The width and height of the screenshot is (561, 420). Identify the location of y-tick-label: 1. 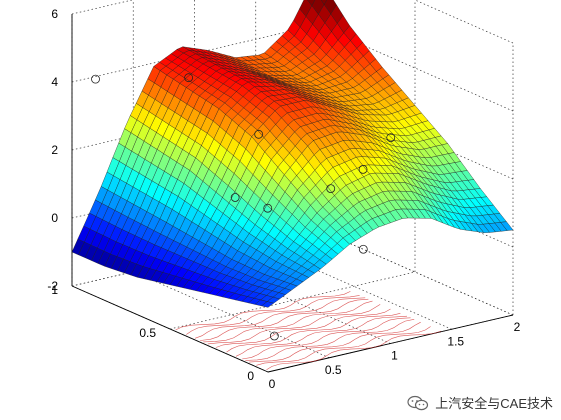
(54, 290).